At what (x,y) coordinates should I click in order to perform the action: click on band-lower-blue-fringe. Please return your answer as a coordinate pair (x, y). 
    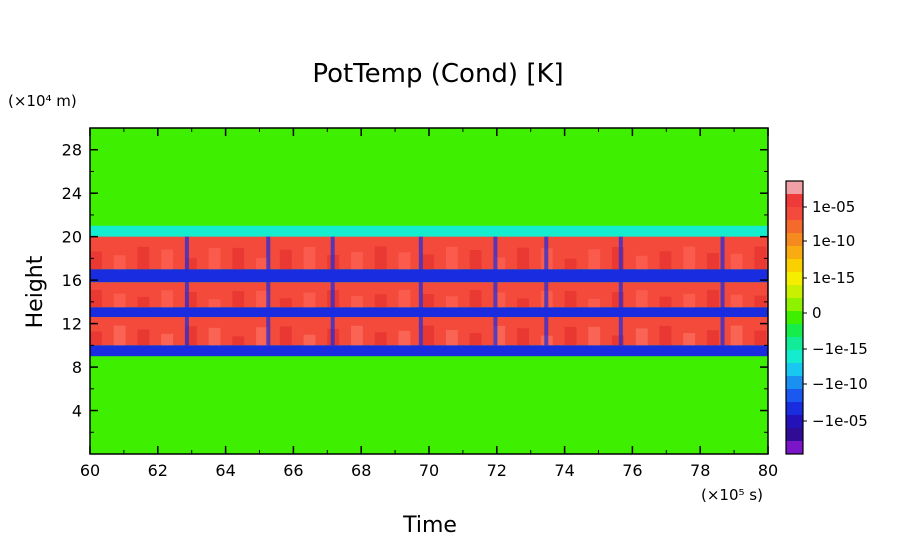
    Looking at the image, I should click on (429, 351).